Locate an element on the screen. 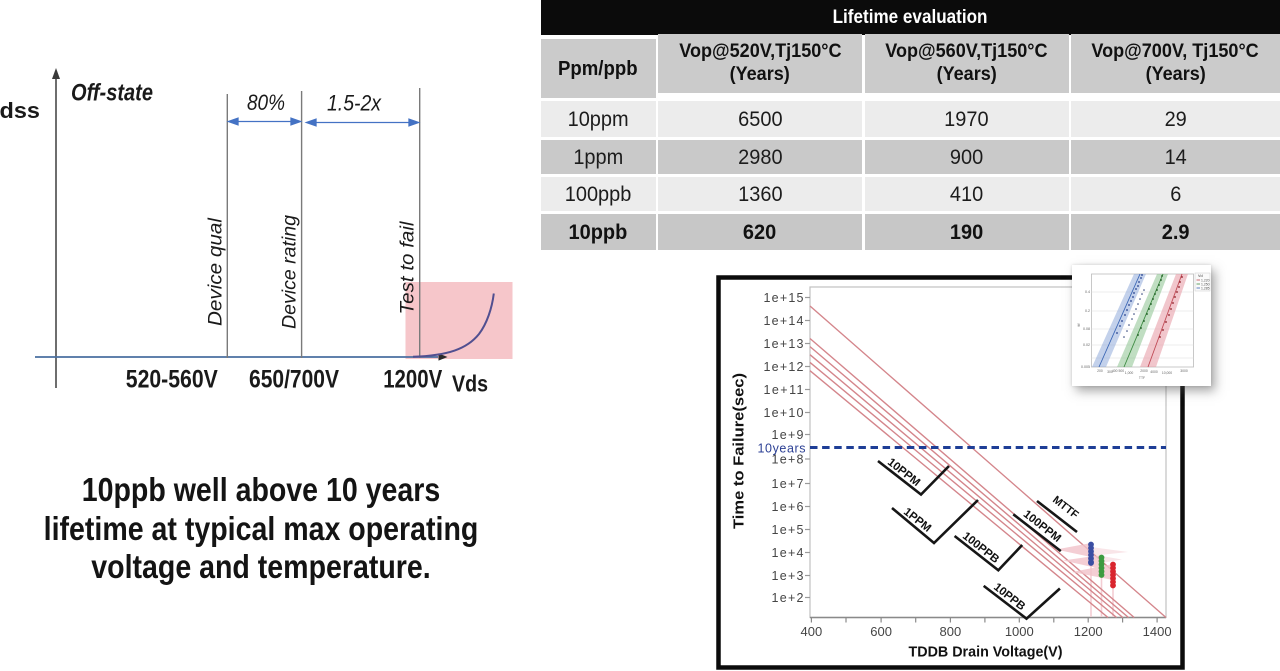 This screenshot has height=671, width=1280. svg-text: 1e+6 is located at coordinates (788, 507).